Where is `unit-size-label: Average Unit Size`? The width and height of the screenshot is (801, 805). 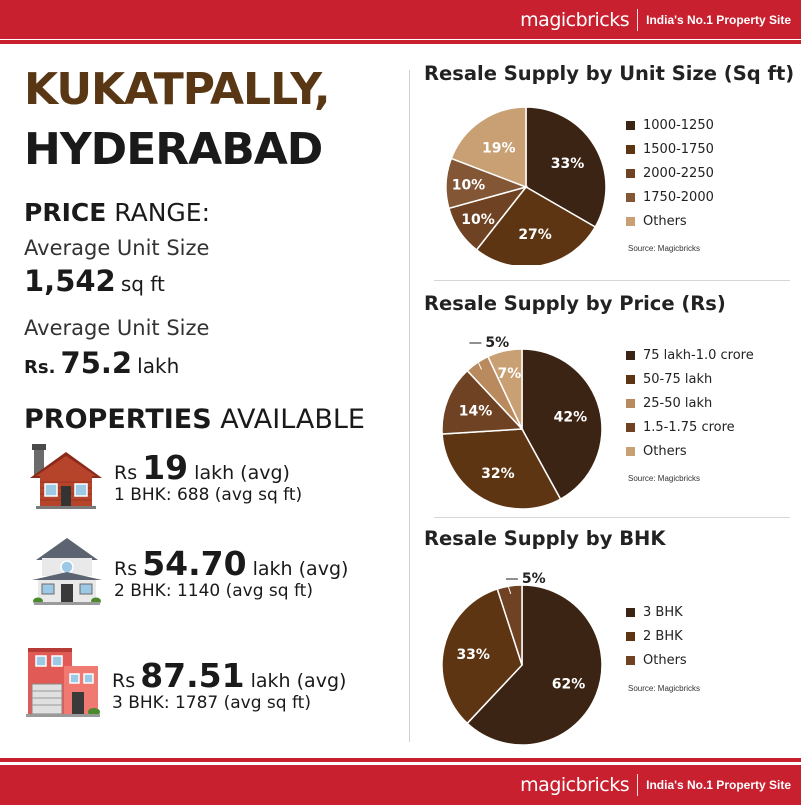
unit-size-label: Average Unit Size is located at coordinates (117, 248).